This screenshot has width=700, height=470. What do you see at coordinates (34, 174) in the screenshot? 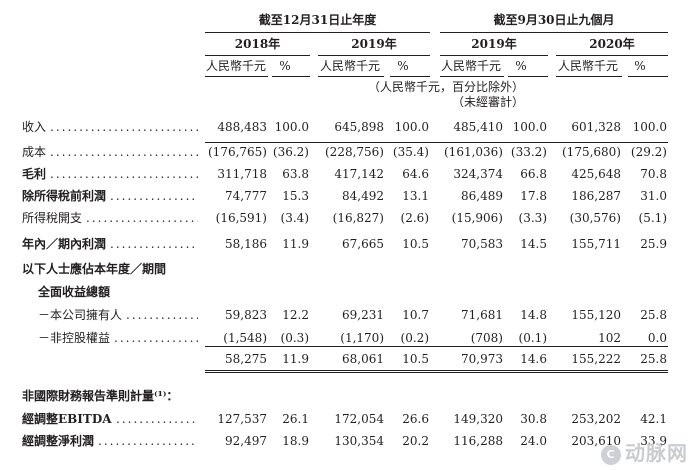
I see `row-label: 毛利` at bounding box center [34, 174].